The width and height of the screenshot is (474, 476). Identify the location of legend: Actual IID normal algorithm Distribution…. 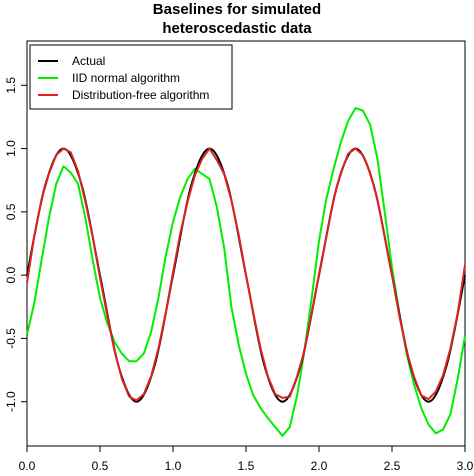
(131, 77).